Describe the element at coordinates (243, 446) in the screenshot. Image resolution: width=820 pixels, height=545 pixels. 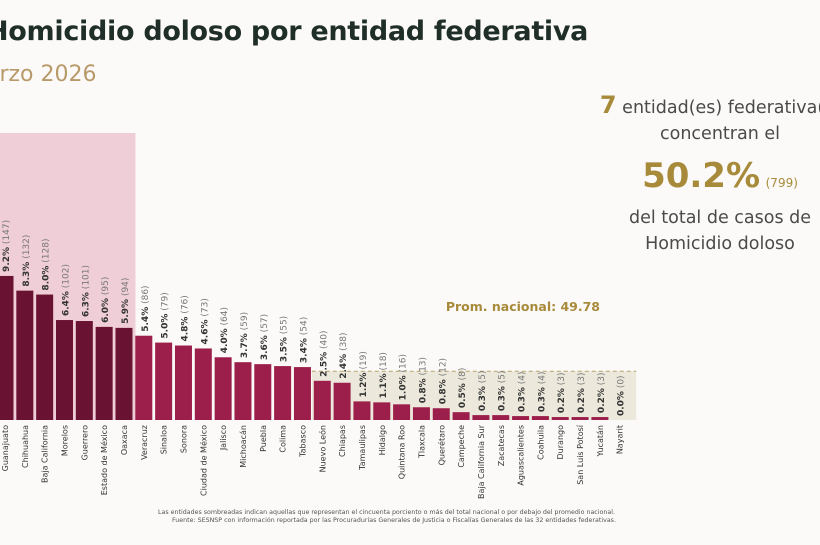
I see `category-label: Michoacán` at that location.